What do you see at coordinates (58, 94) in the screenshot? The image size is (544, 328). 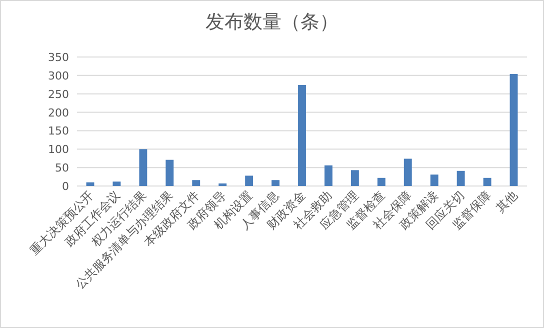 I see `y-tick-label: 250` at bounding box center [58, 94].